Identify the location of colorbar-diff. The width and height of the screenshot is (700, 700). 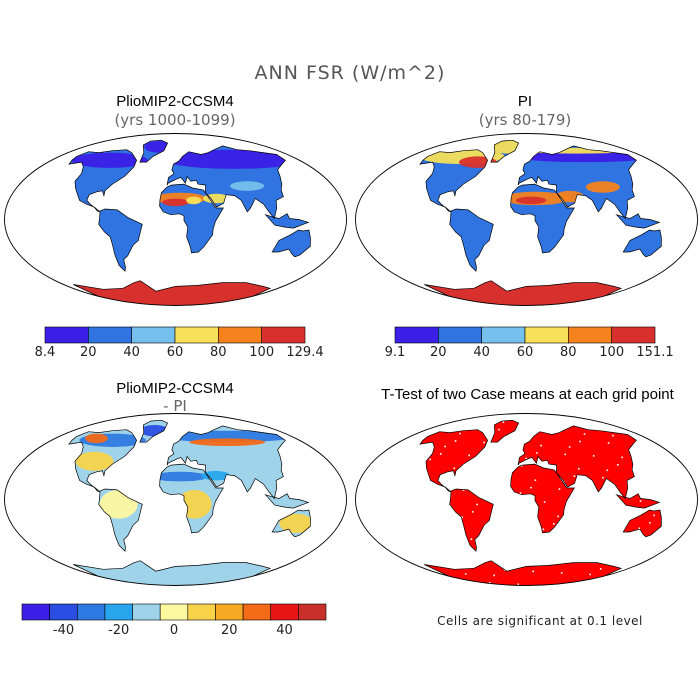
(174, 612).